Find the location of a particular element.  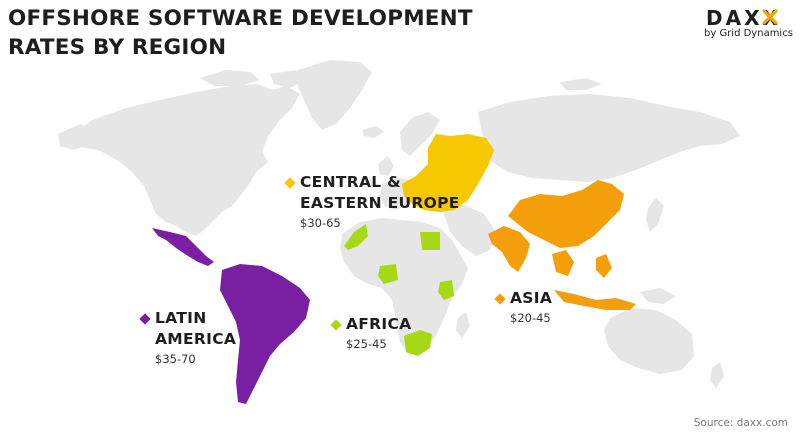

latam-rate: $35-70 is located at coordinates (175, 359).